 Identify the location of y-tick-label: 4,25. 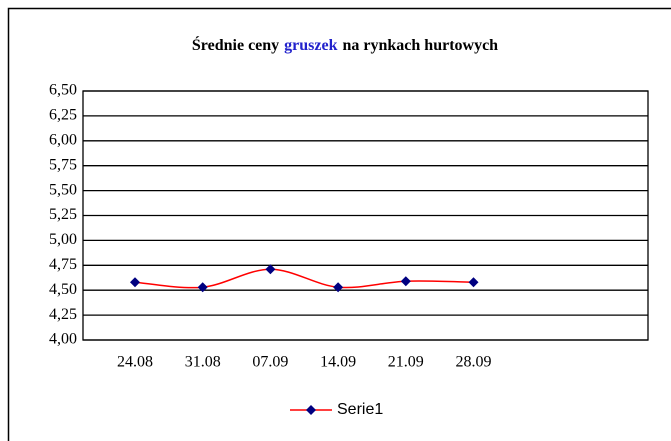
(63, 314).